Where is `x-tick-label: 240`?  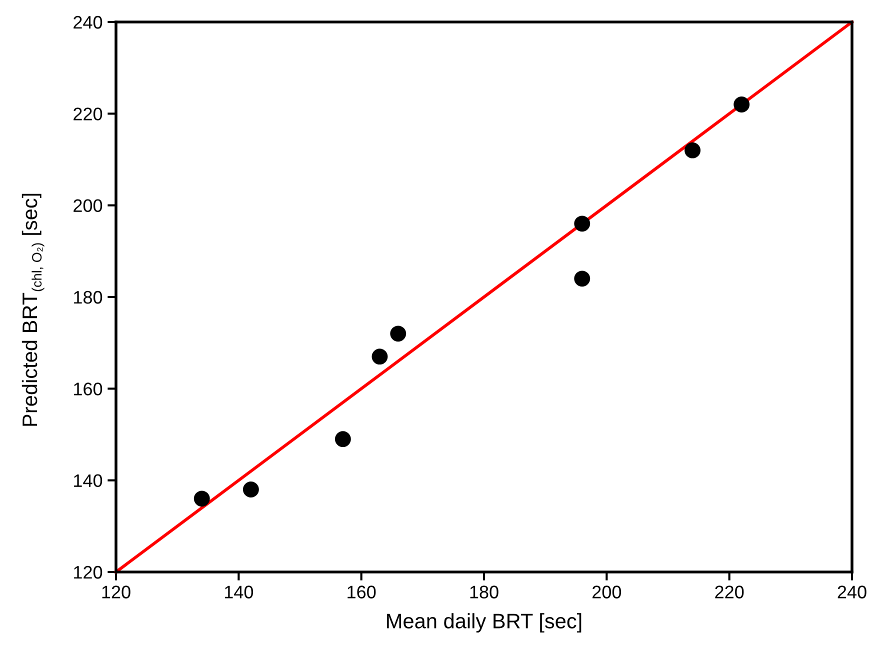 x-tick-label: 240 is located at coordinates (852, 592).